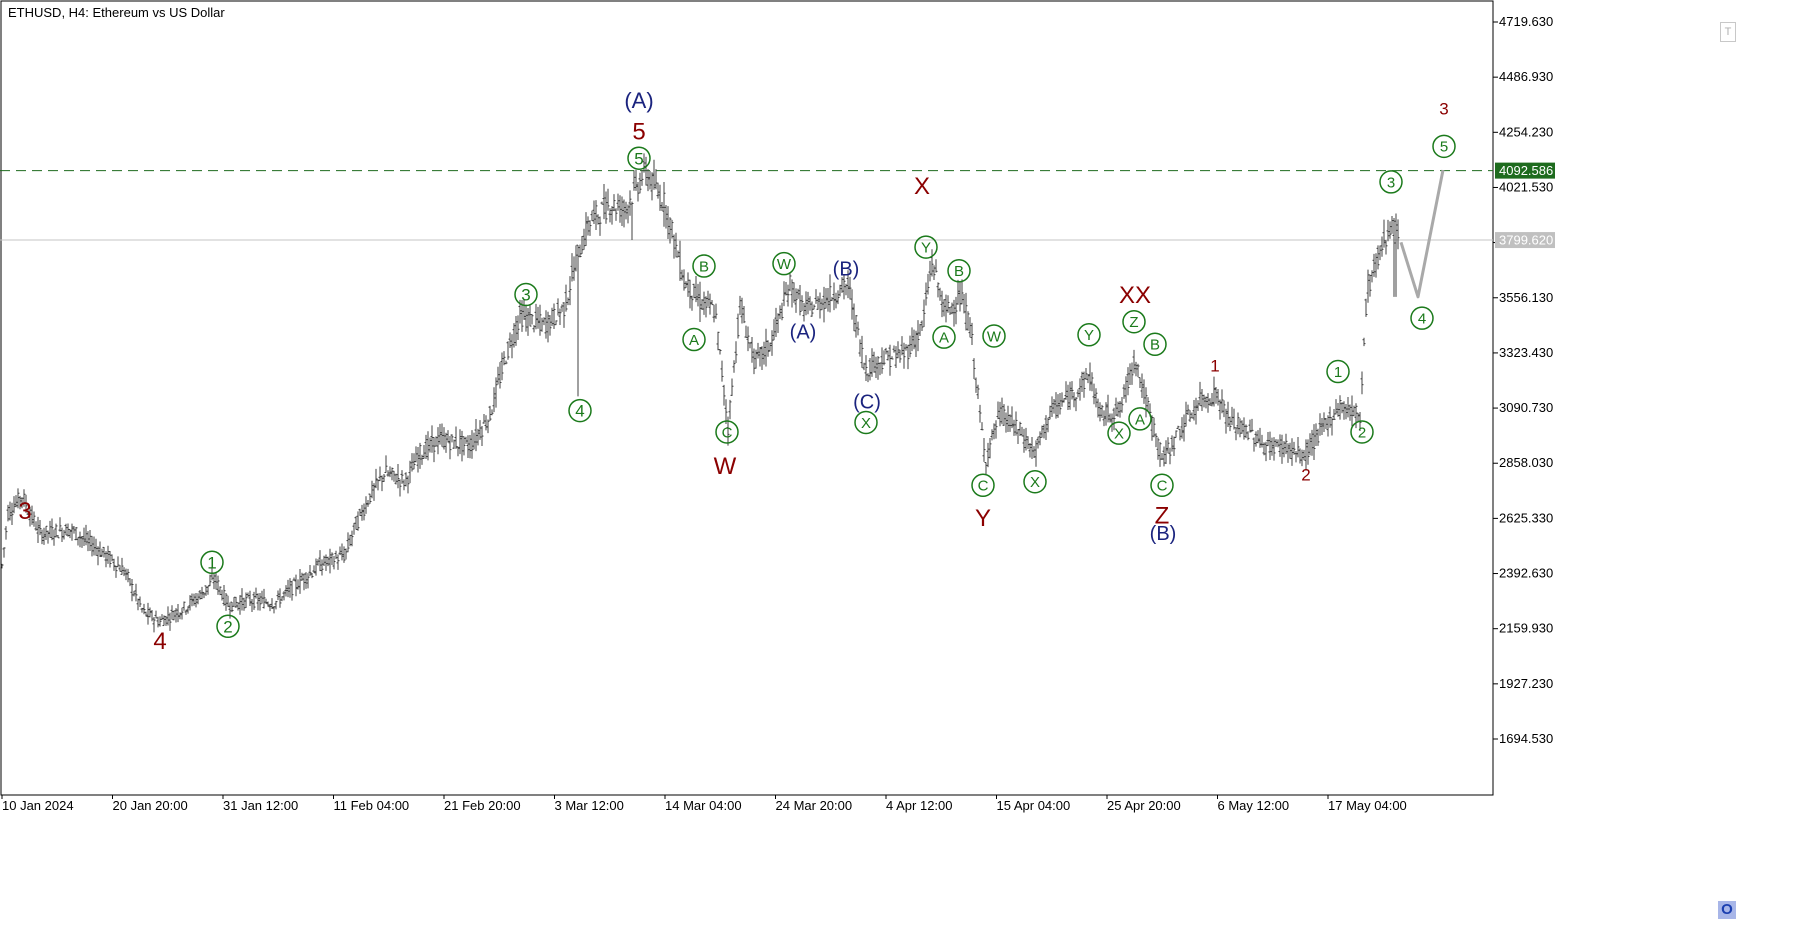 Image resolution: width=1818 pixels, height=948 pixels. I want to click on chart-top-button: T, so click(1728, 32).